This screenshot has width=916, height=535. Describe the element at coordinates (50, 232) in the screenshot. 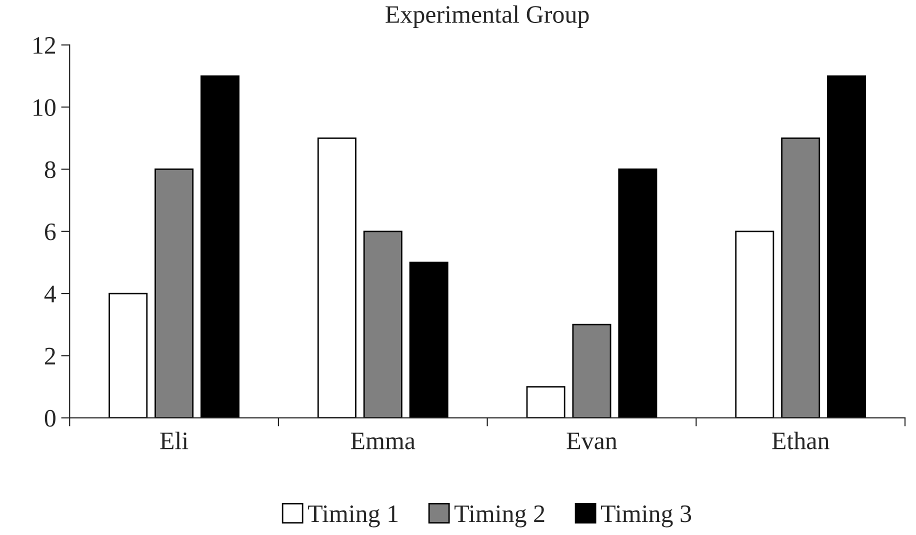

I see `y-tick-label: 6` at that location.